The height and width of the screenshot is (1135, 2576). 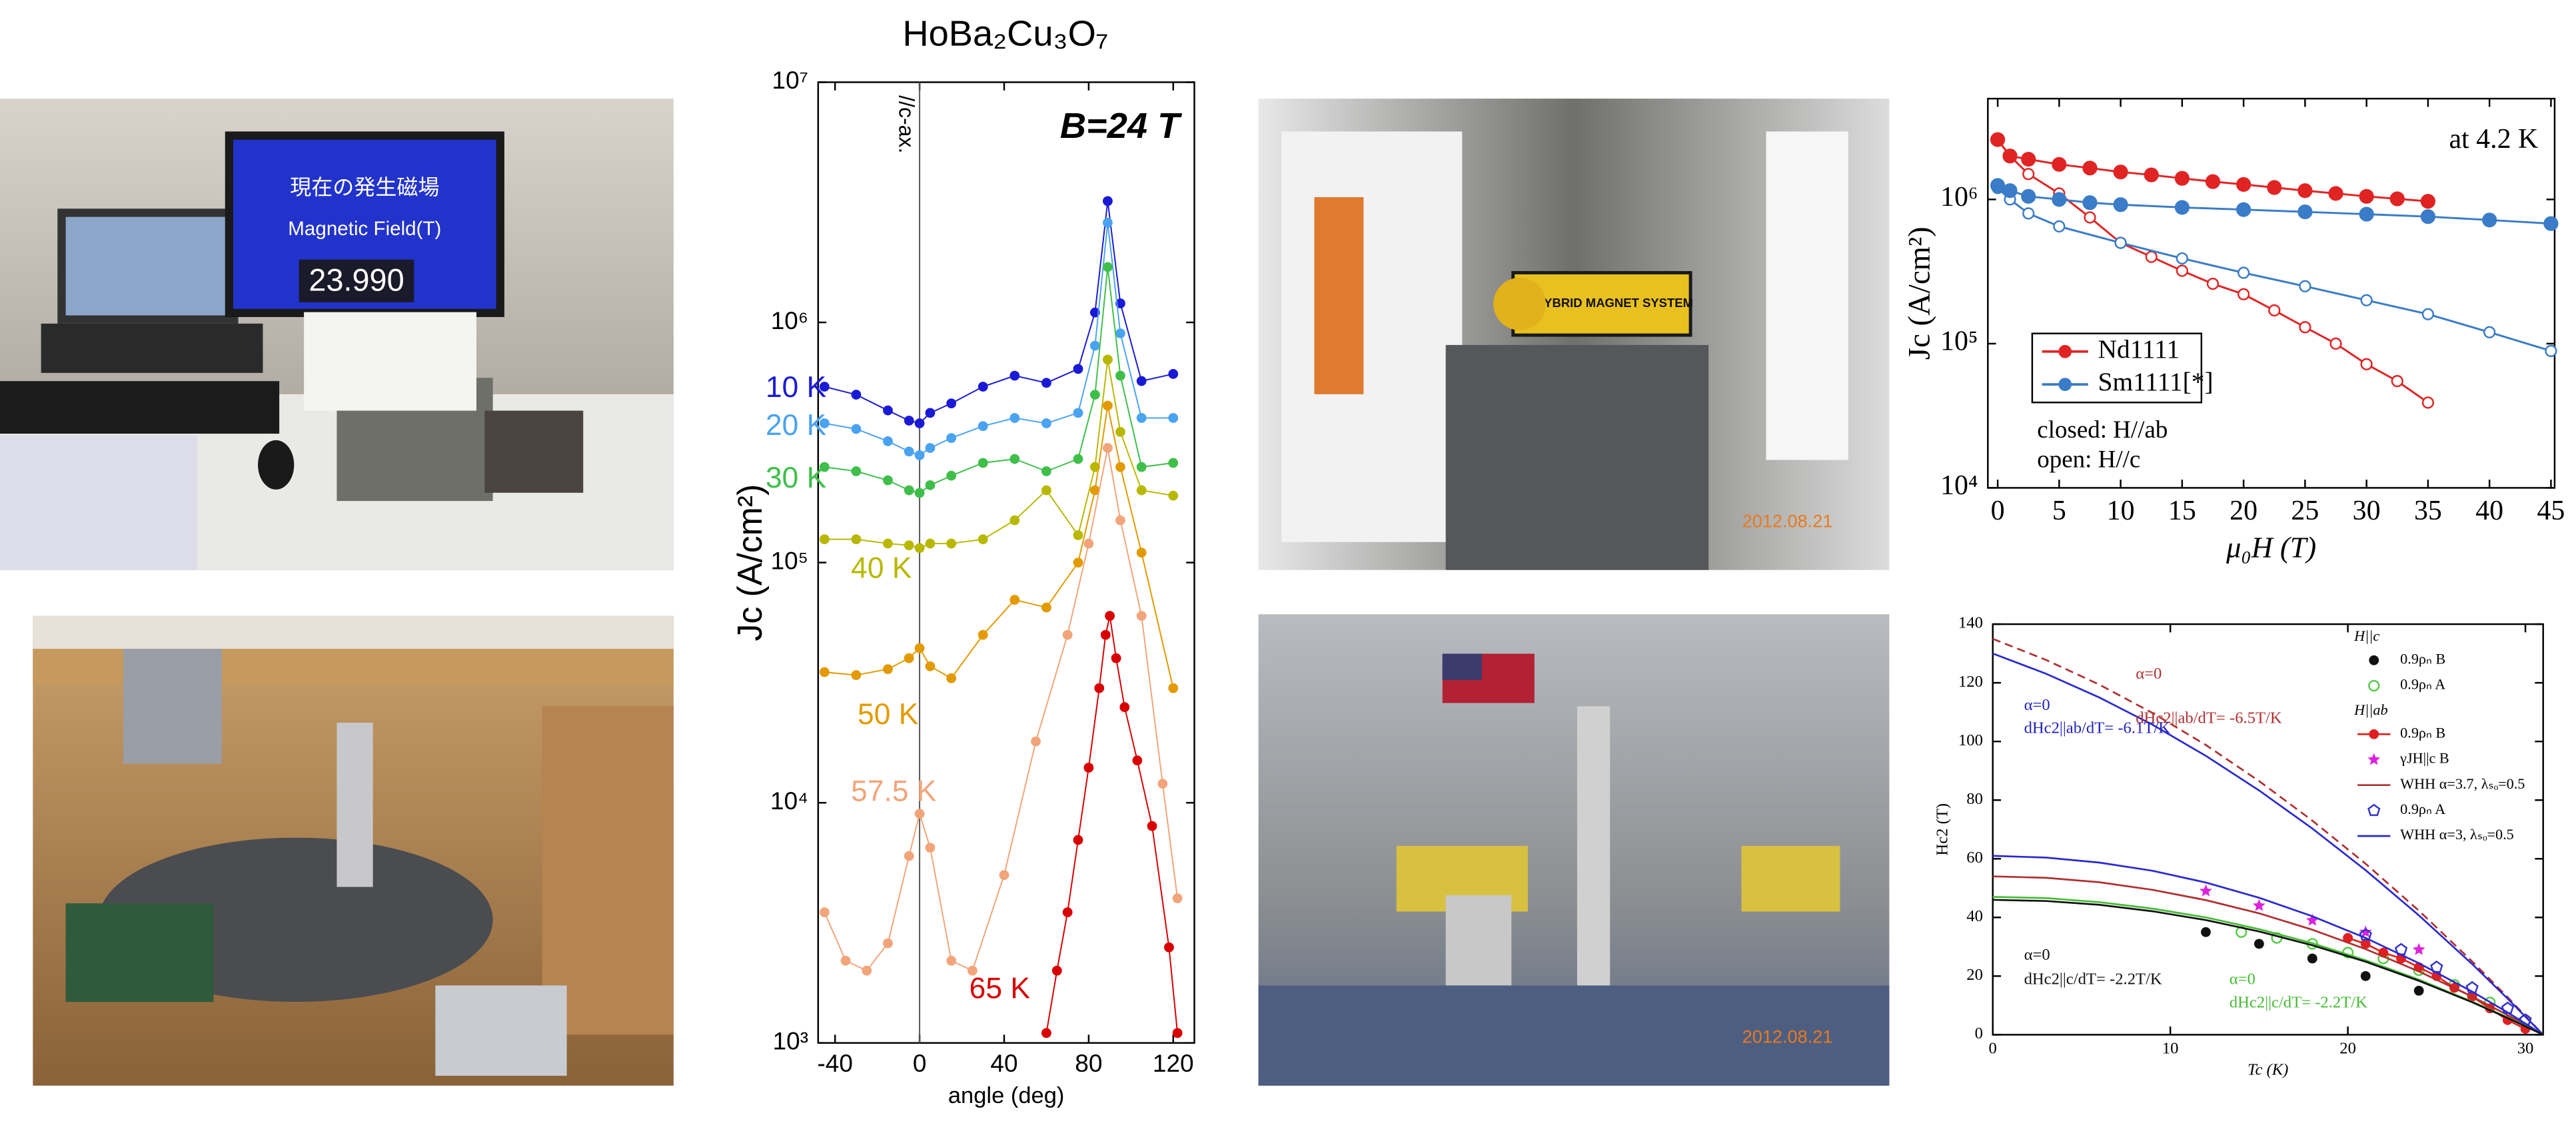 I want to click on annotation: at 4.2 K, so click(x=2494, y=139).